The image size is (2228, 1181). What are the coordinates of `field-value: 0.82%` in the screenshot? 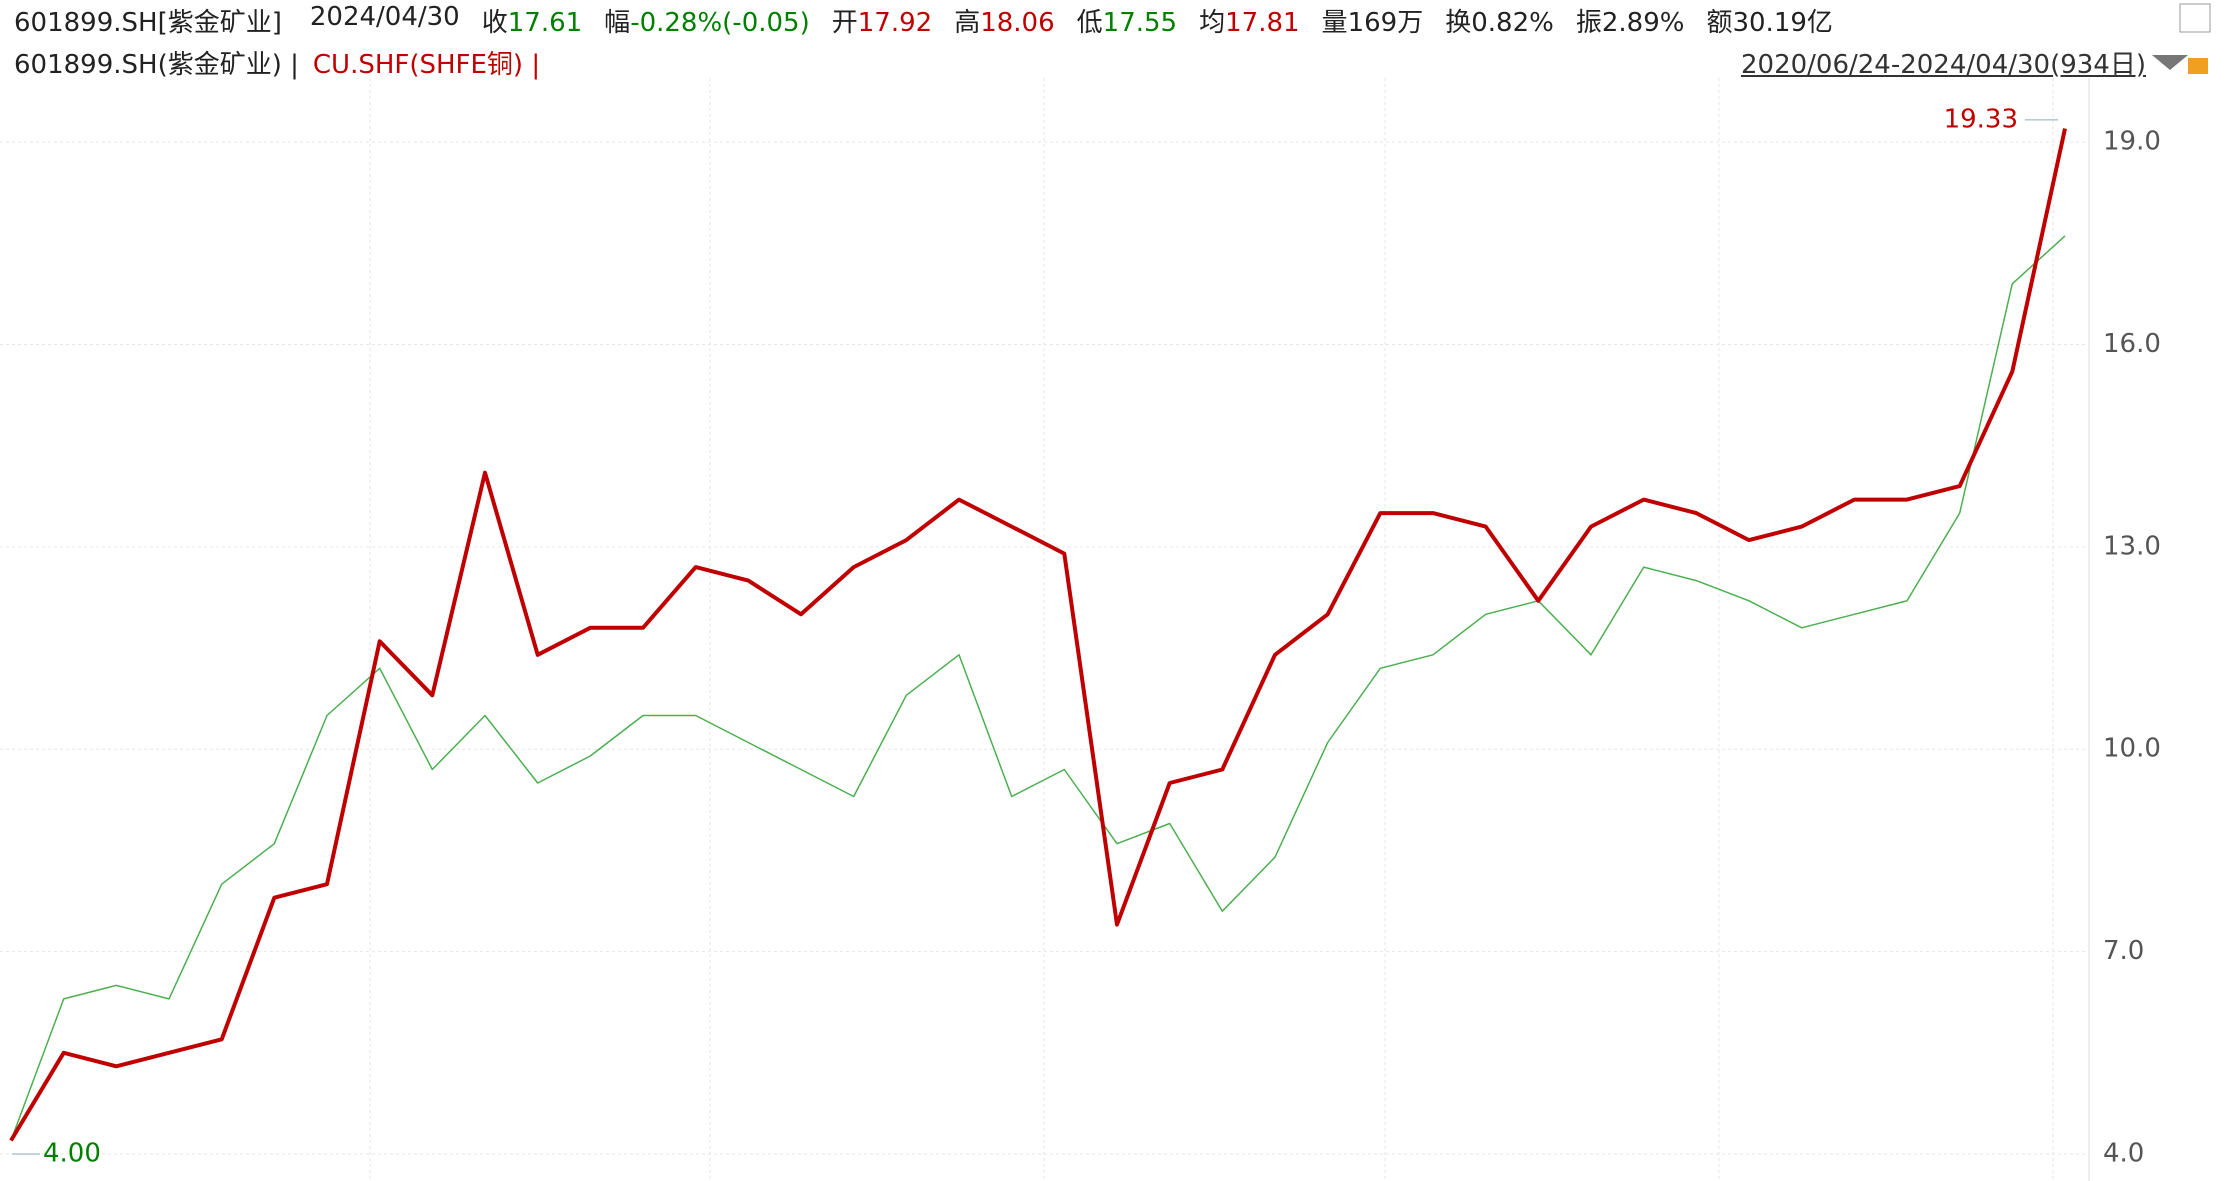 It's located at (1512, 23).